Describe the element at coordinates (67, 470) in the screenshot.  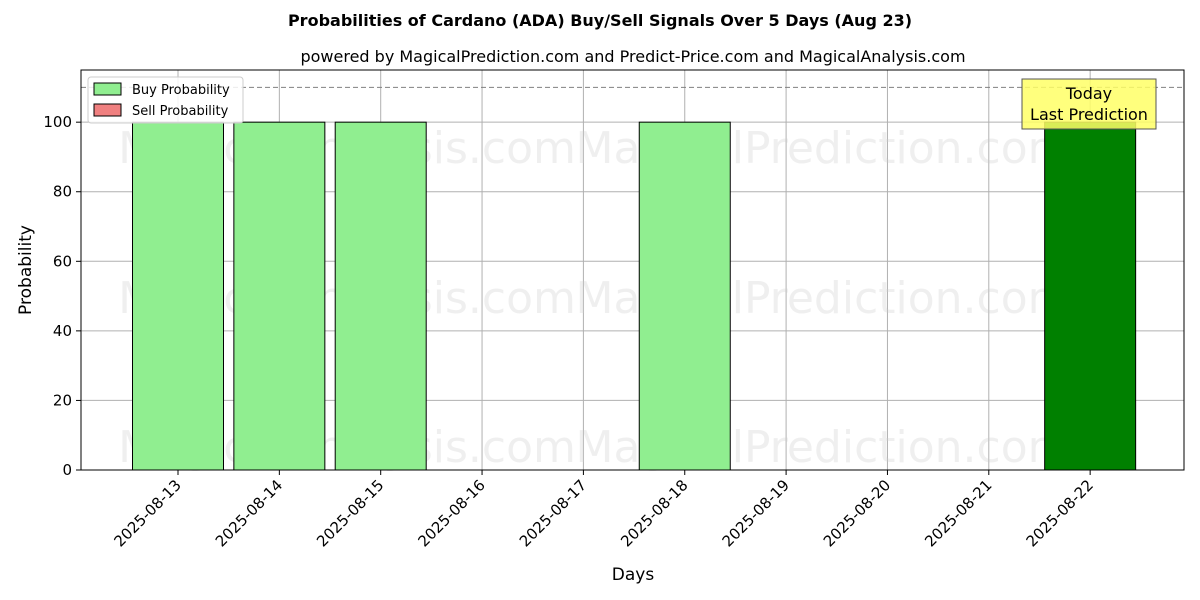
I see `y-tick-label: 0` at that location.